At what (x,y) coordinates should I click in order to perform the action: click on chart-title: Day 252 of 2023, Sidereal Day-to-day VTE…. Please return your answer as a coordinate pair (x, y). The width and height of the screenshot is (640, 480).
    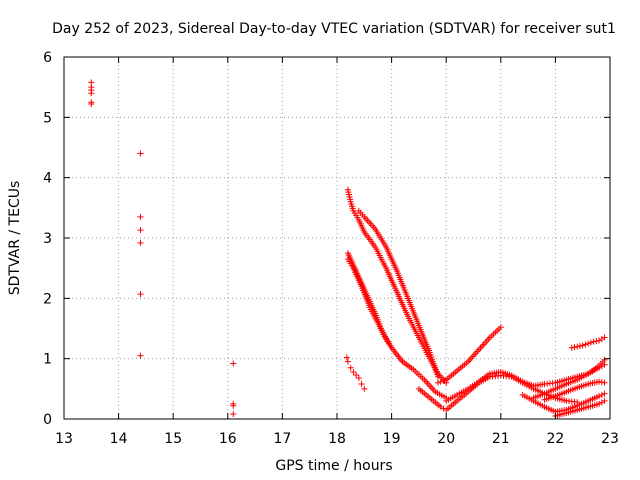
    Looking at the image, I should click on (334, 29).